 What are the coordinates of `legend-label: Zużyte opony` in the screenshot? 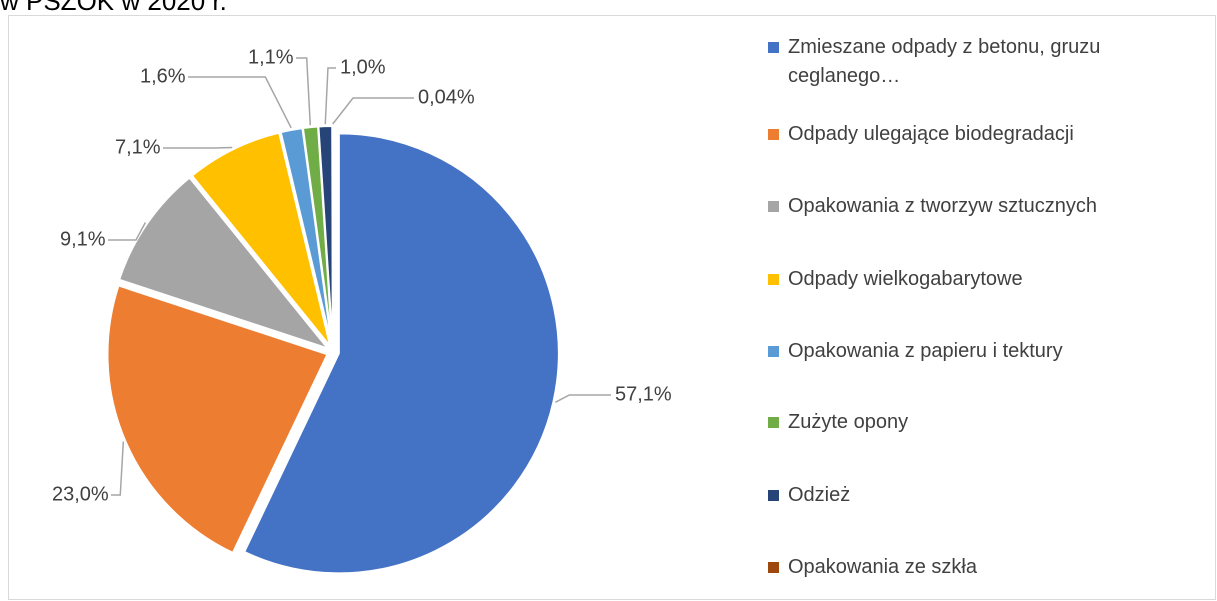 It's located at (848, 422).